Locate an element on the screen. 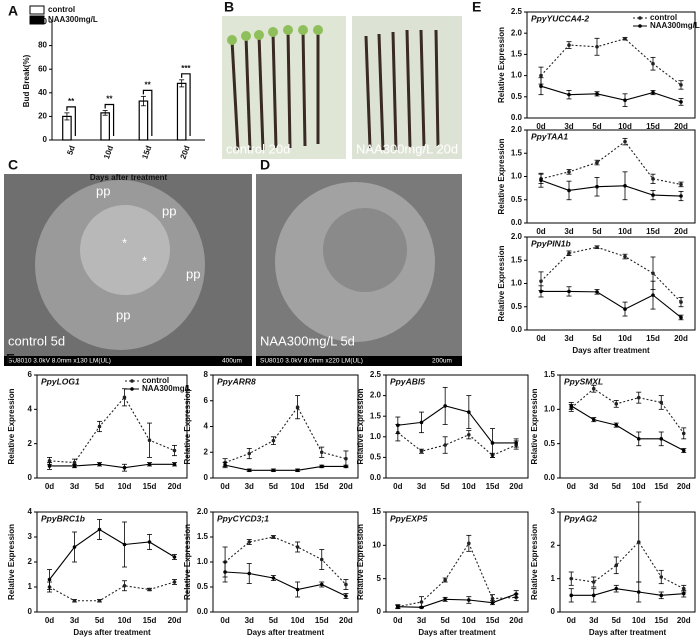  chart-title: PpyPIN1b is located at coordinates (551, 243).